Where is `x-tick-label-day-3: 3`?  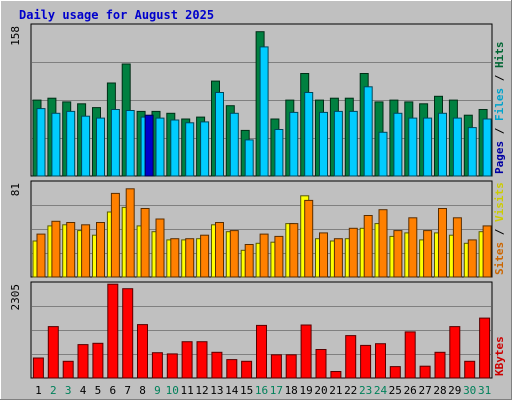 x-tick-label-day-3: 3 is located at coordinates (68, 390).